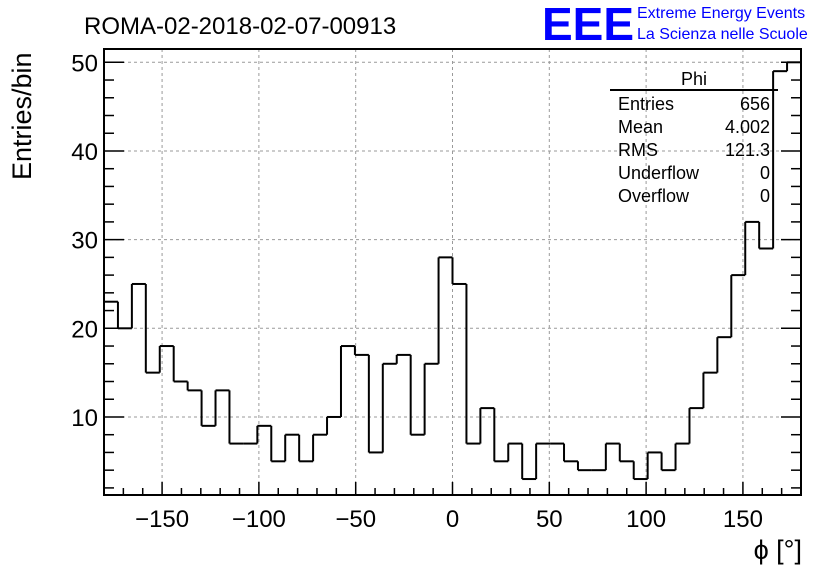 This screenshot has height=572, width=836. Describe the element at coordinates (84, 329) in the screenshot. I see `y-tick-label: 20` at that location.